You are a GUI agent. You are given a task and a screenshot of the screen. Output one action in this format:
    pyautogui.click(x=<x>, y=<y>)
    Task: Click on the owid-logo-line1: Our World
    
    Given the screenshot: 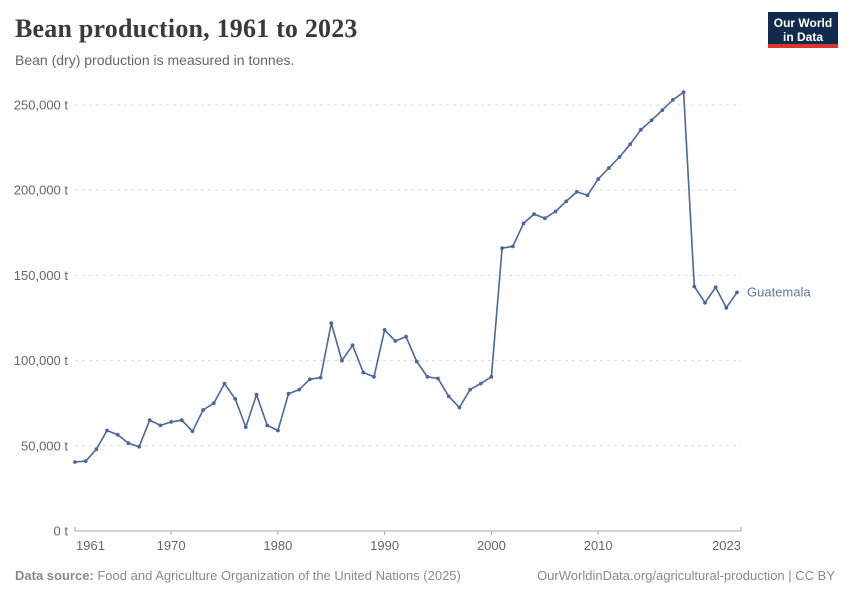 What is the action you would take?
    pyautogui.click(x=803, y=23)
    